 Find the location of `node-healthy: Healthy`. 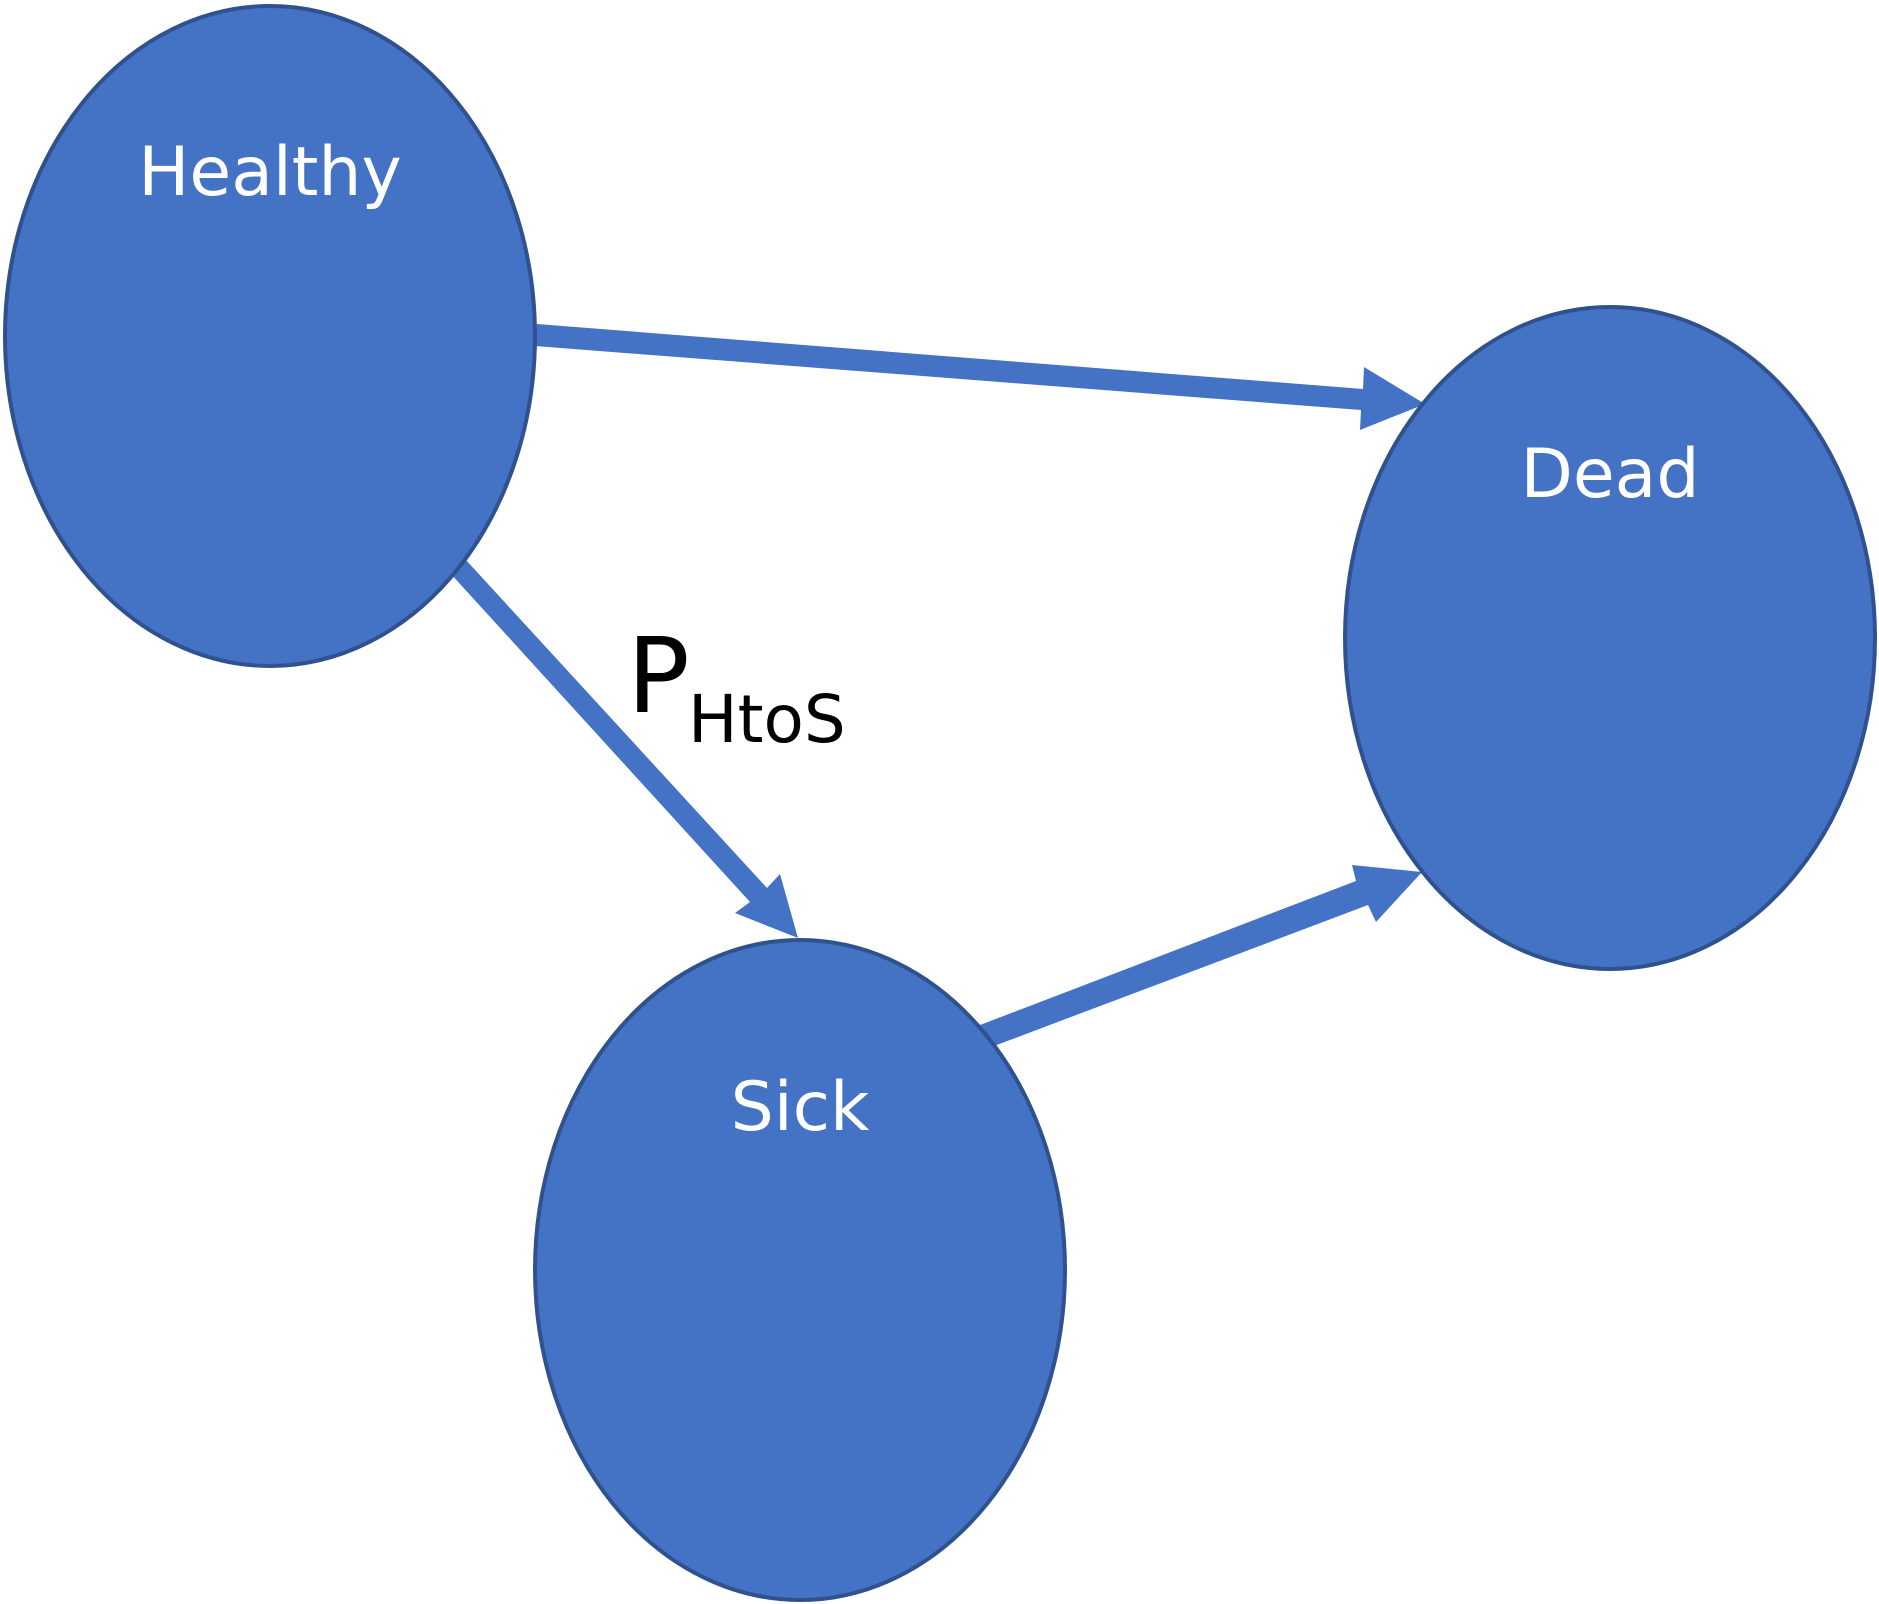

node-healthy: Healthy is located at coordinates (270, 336).